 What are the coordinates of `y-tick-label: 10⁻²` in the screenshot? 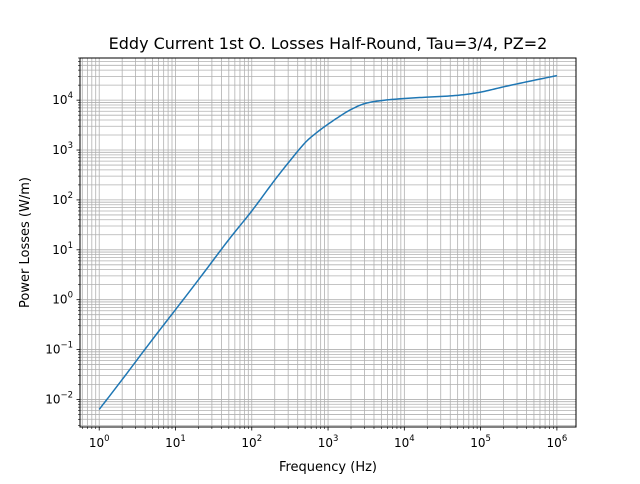 It's located at (59, 398).